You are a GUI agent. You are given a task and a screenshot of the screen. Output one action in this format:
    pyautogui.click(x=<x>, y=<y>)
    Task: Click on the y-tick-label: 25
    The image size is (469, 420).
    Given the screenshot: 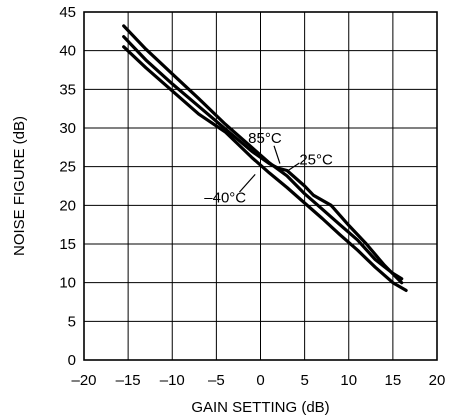 What is the action you would take?
    pyautogui.click(x=67, y=167)
    